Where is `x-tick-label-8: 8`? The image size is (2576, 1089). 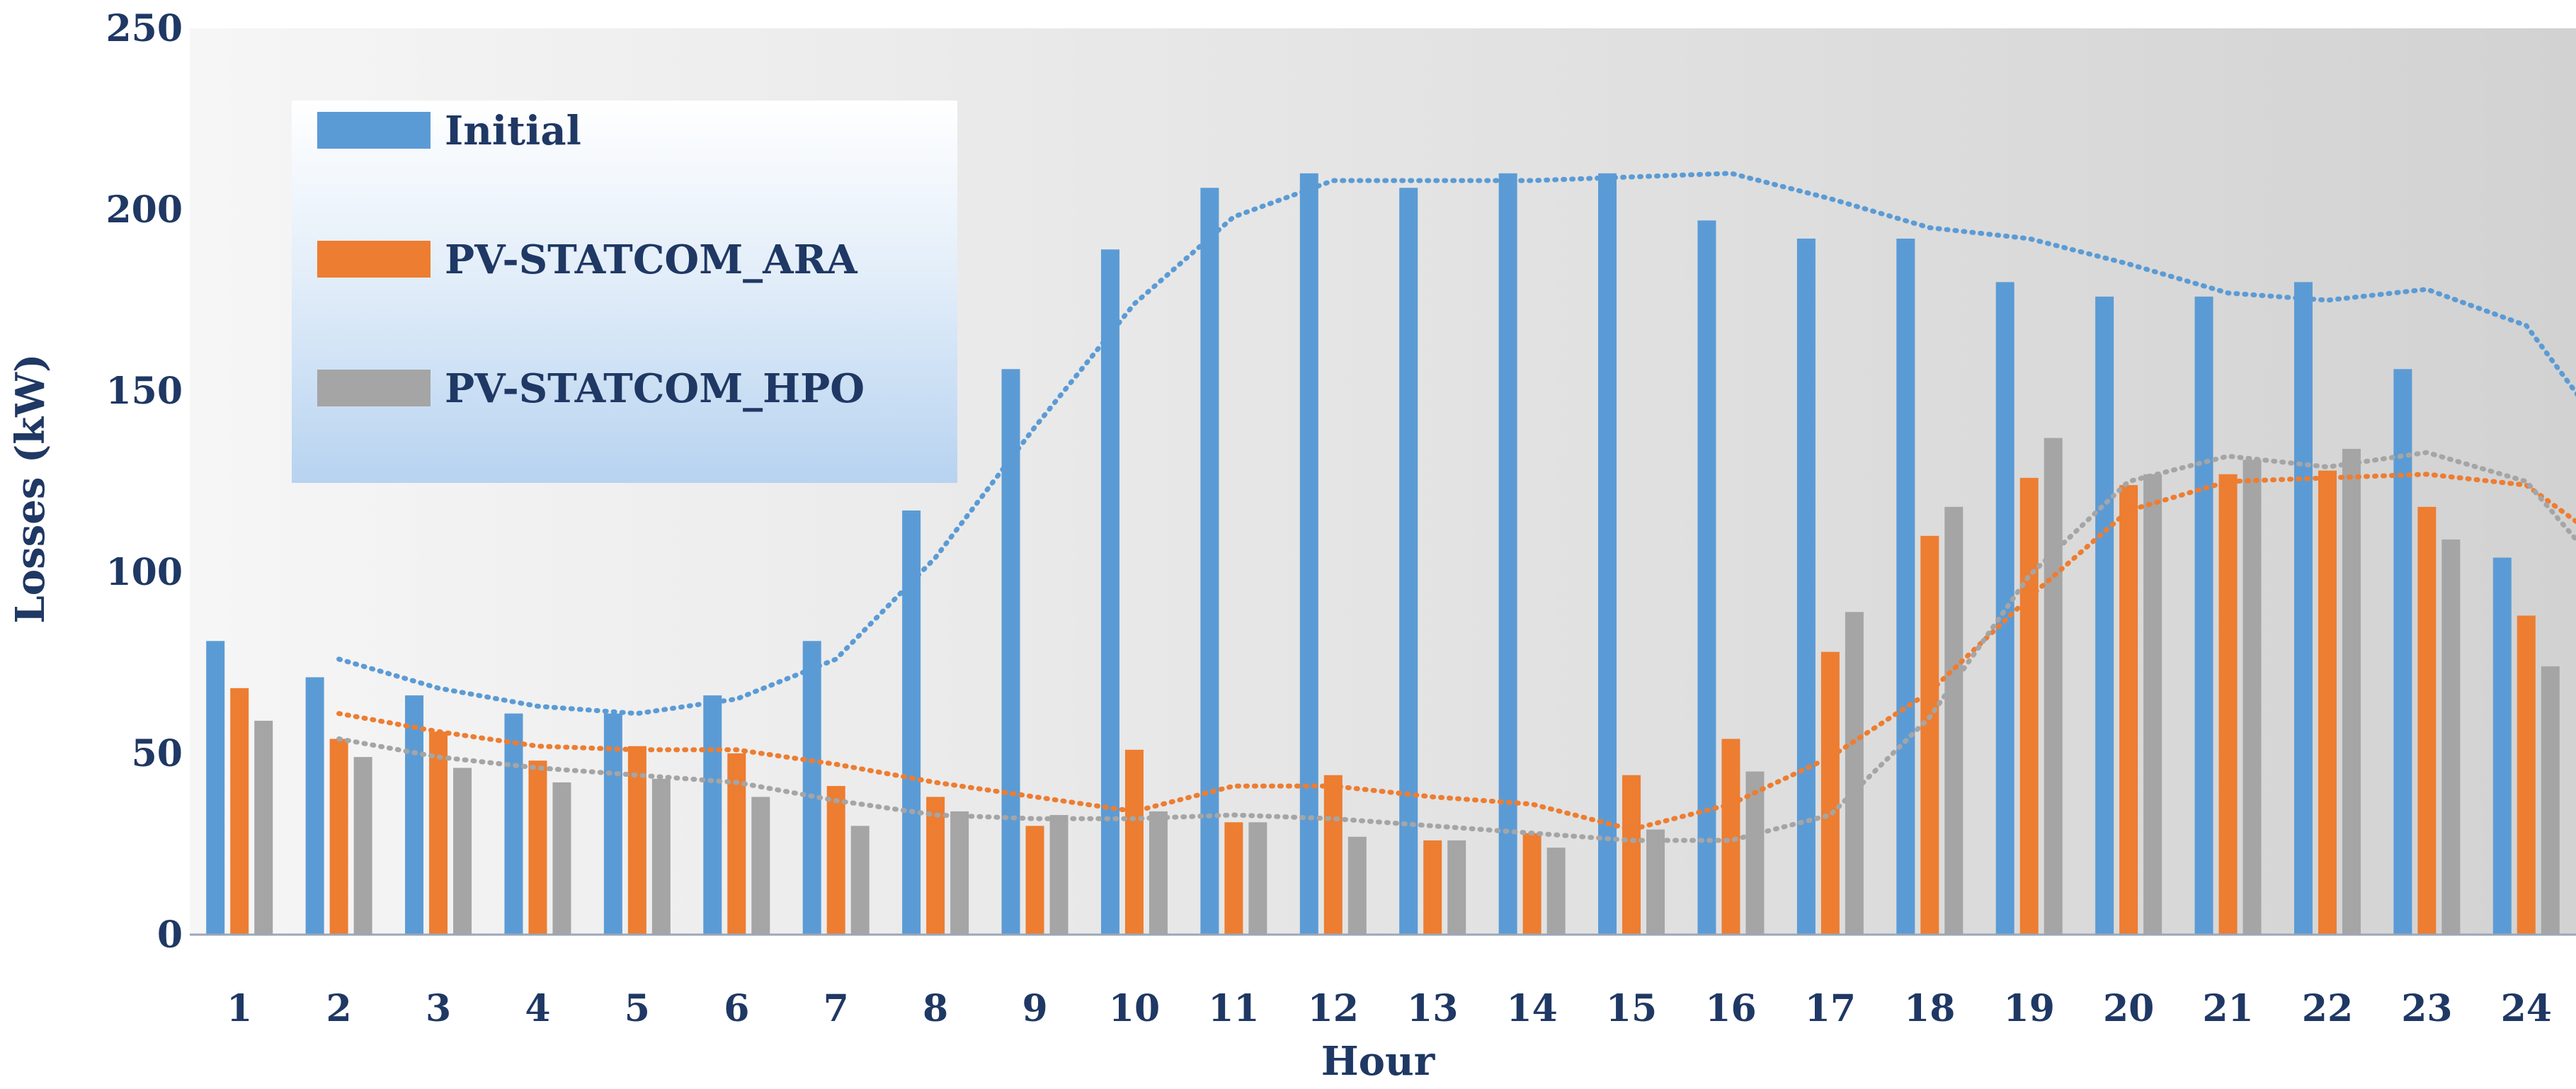
x-tick-label-8: 8 is located at coordinates (935, 1008).